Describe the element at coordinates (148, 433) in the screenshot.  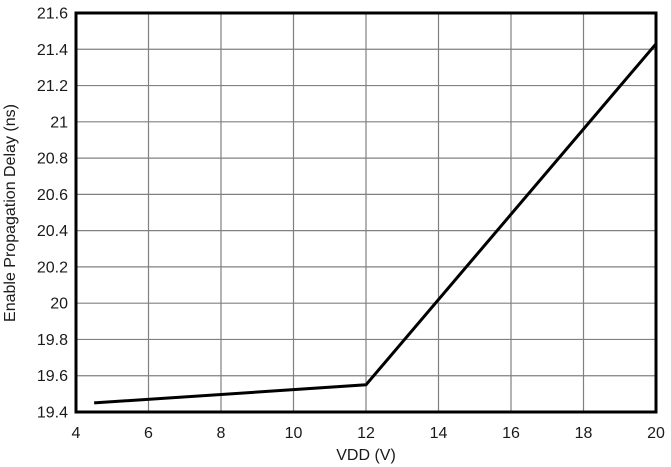
I see `x-tick-label: 6` at that location.